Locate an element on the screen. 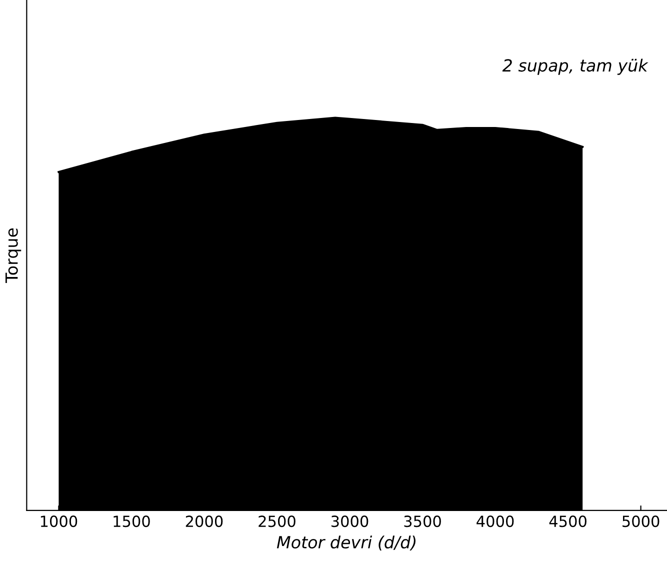  x-tick-label: 5000 is located at coordinates (641, 522).